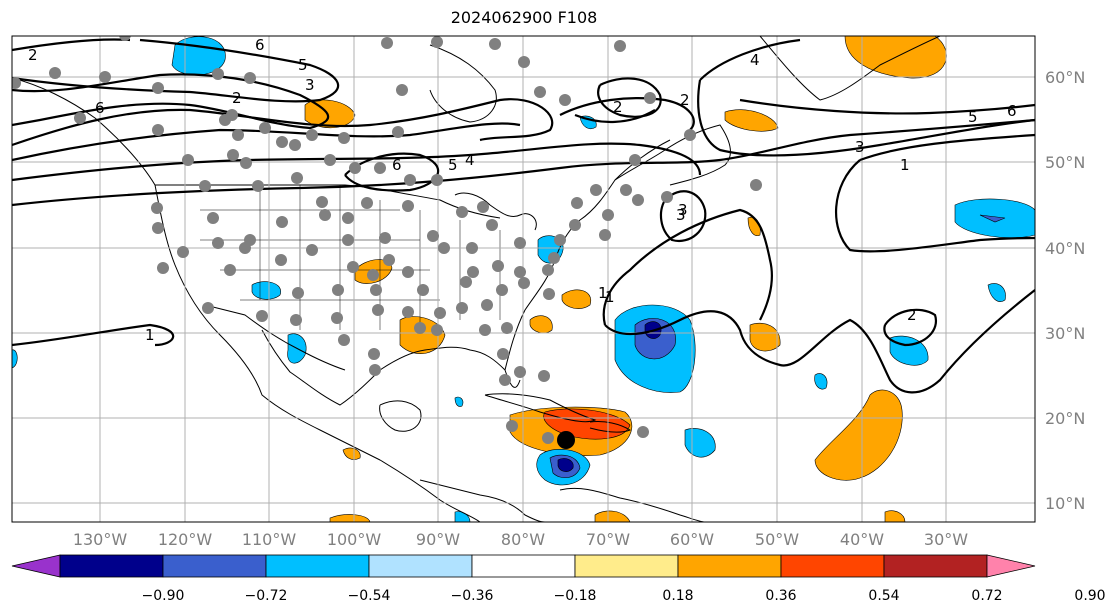 The height and width of the screenshot is (615, 1105). What do you see at coordinates (163, 596) in the screenshot?
I see `colorbar-tick-label: −0.90` at bounding box center [163, 596].